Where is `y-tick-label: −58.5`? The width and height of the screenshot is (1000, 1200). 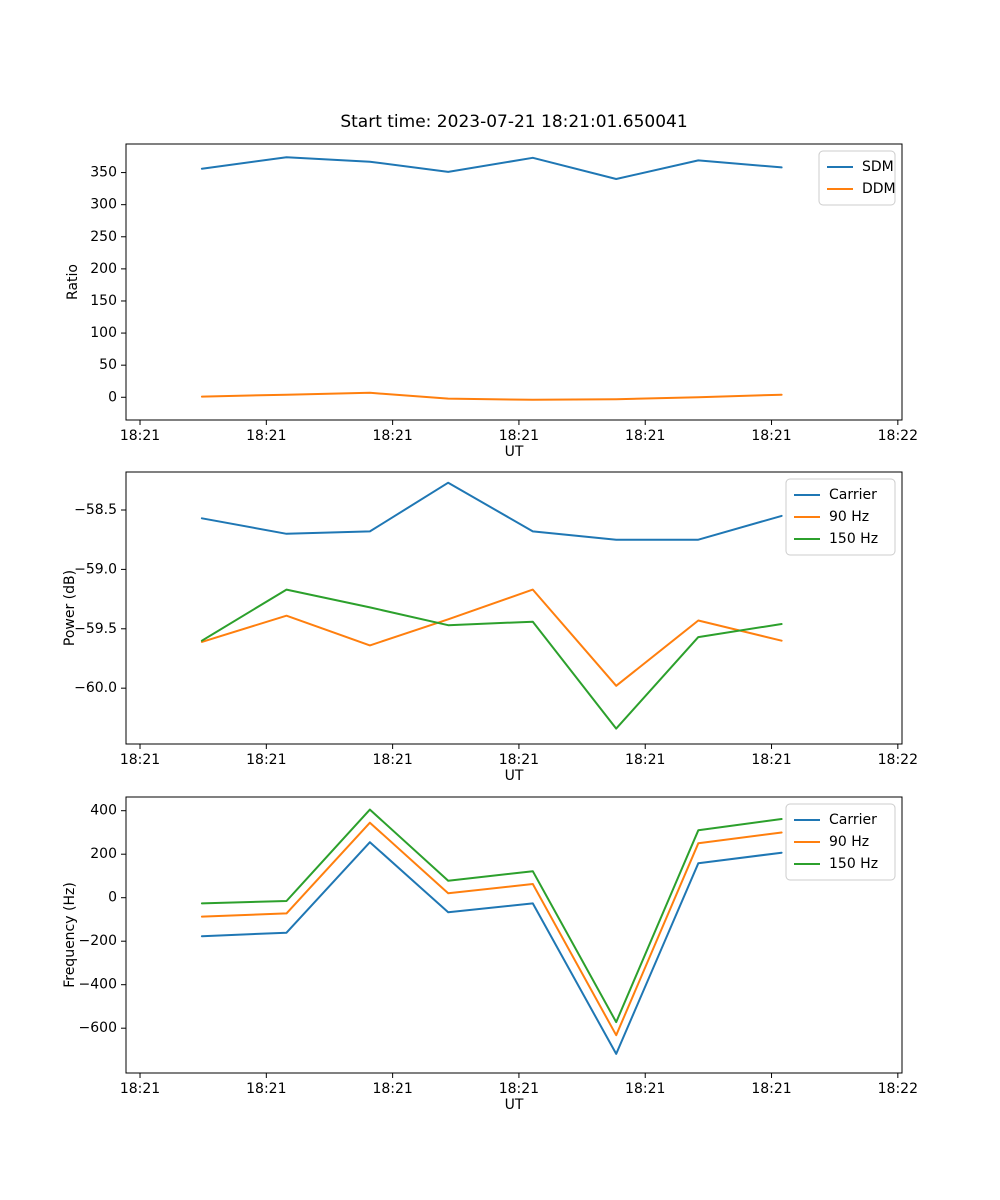 y-tick-label: −58.5 is located at coordinates (95, 510).